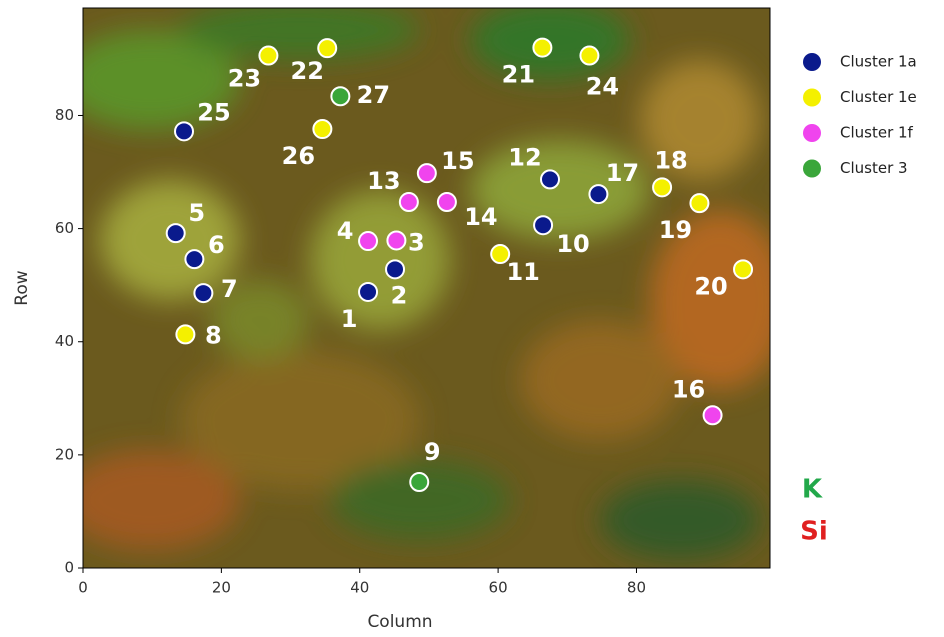 Image resolution: width=944 pixels, height=637 pixels. Describe the element at coordinates (213, 335) in the screenshot. I see `point-label: 8` at that location.